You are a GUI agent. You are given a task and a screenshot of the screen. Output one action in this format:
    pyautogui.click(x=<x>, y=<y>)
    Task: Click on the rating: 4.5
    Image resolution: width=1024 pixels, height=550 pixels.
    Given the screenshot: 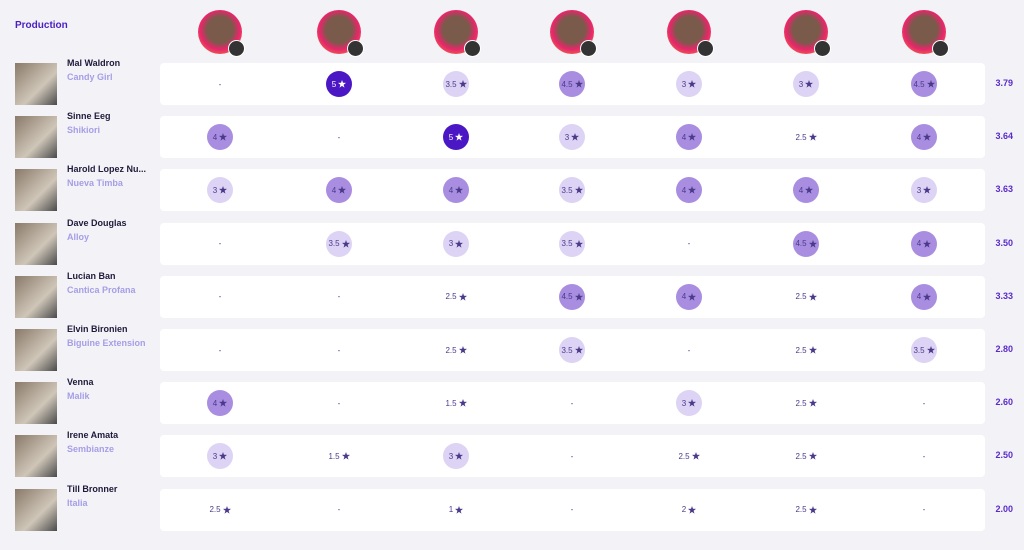 What is the action you would take?
    pyautogui.click(x=572, y=296)
    